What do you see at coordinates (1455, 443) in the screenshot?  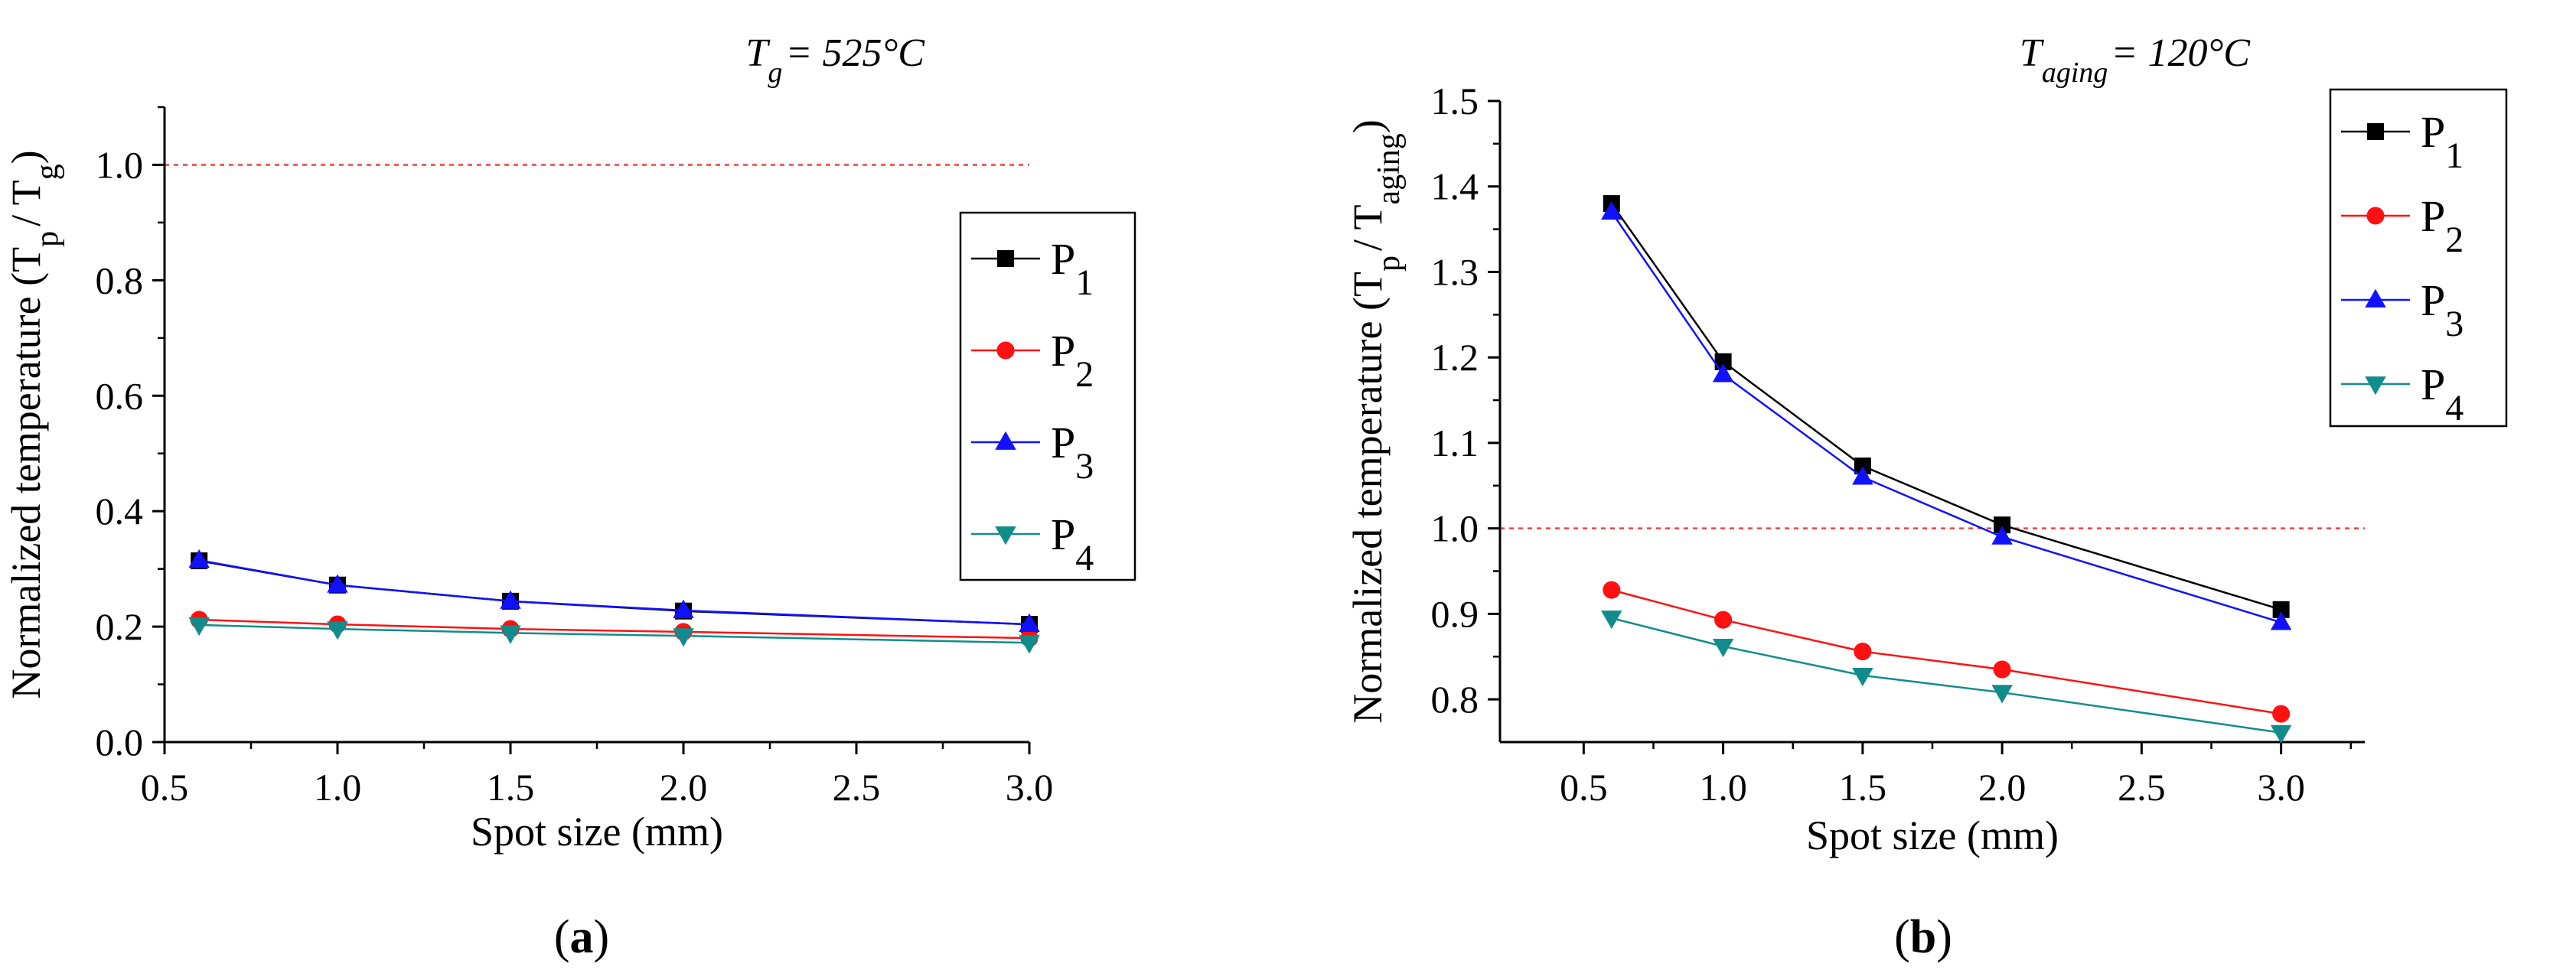 I see `y-tick-label: 1.1` at bounding box center [1455, 443].